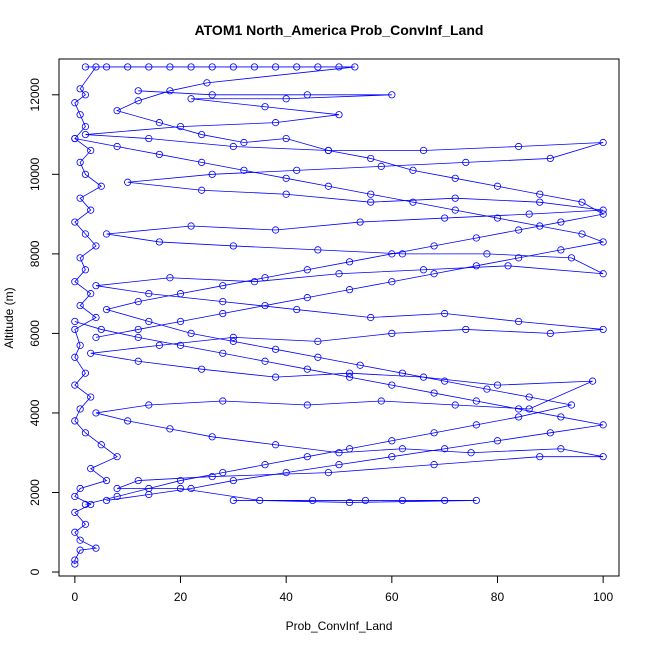 The width and height of the screenshot is (650, 650). I want to click on y-tick-label: 10000, so click(35, 174).